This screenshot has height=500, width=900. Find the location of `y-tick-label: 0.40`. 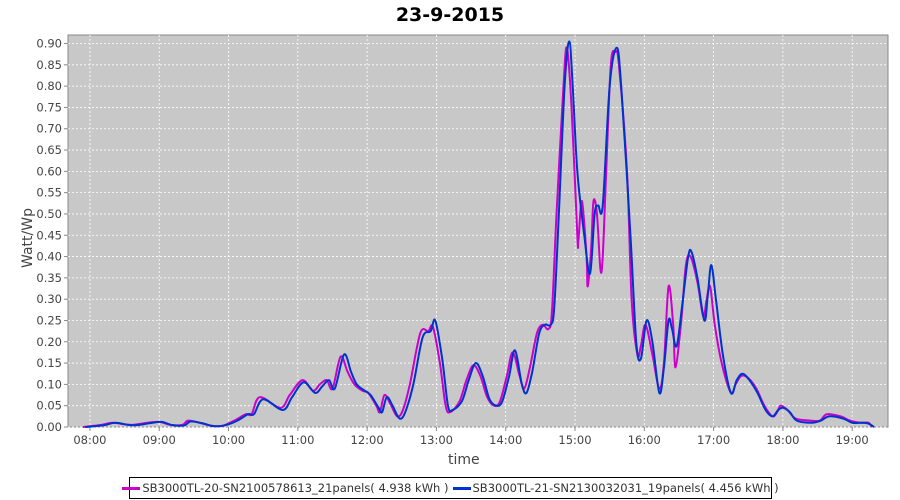

y-tick-label: 0.40 is located at coordinates (49, 257).